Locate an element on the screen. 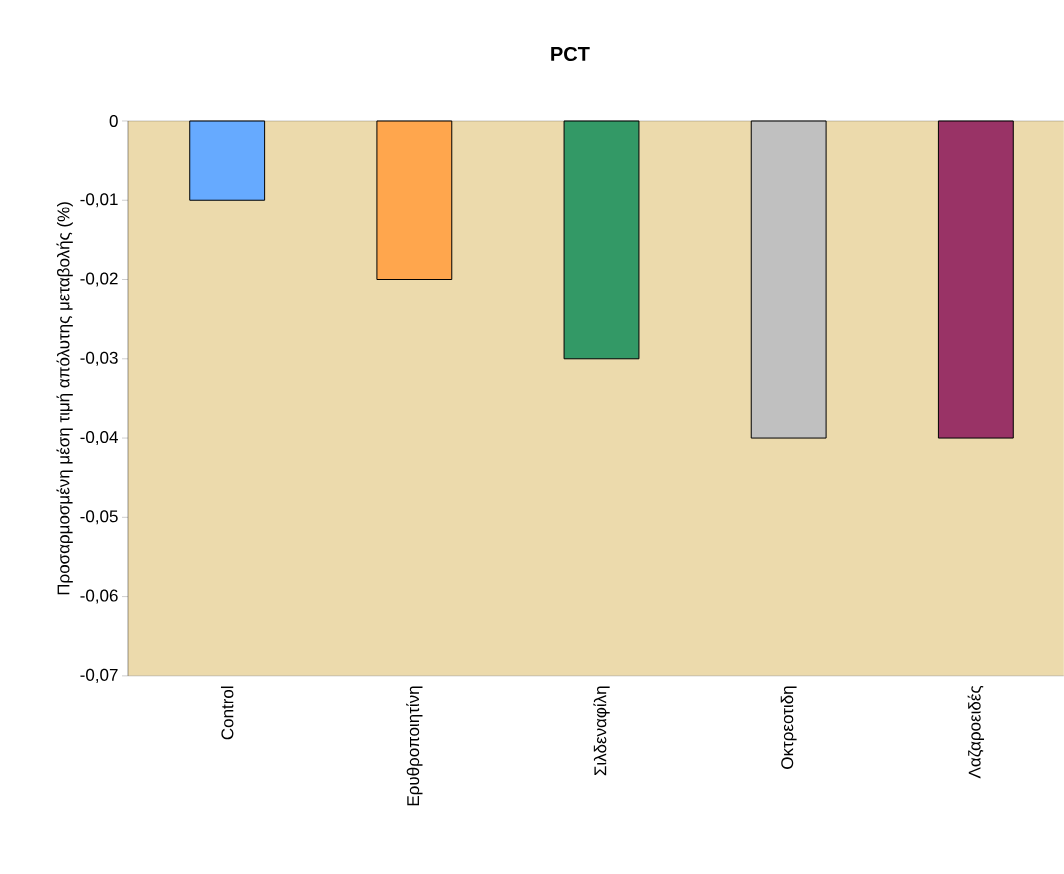 The height and width of the screenshot is (874, 1064). y-tick-label: 0 is located at coordinates (113, 121).